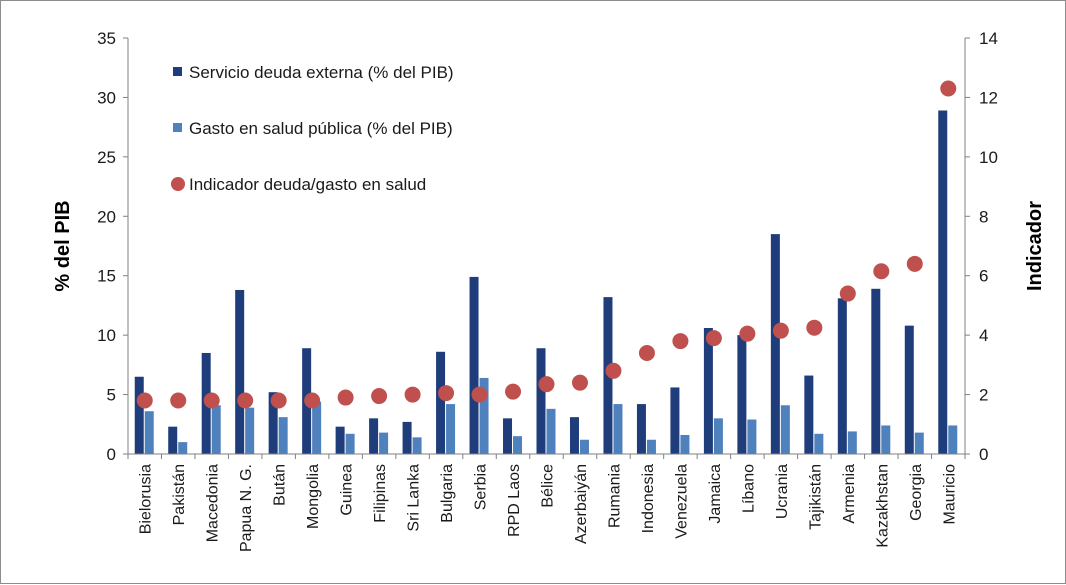  I want to click on x-tick-label: Georgia, so click(916, 492).